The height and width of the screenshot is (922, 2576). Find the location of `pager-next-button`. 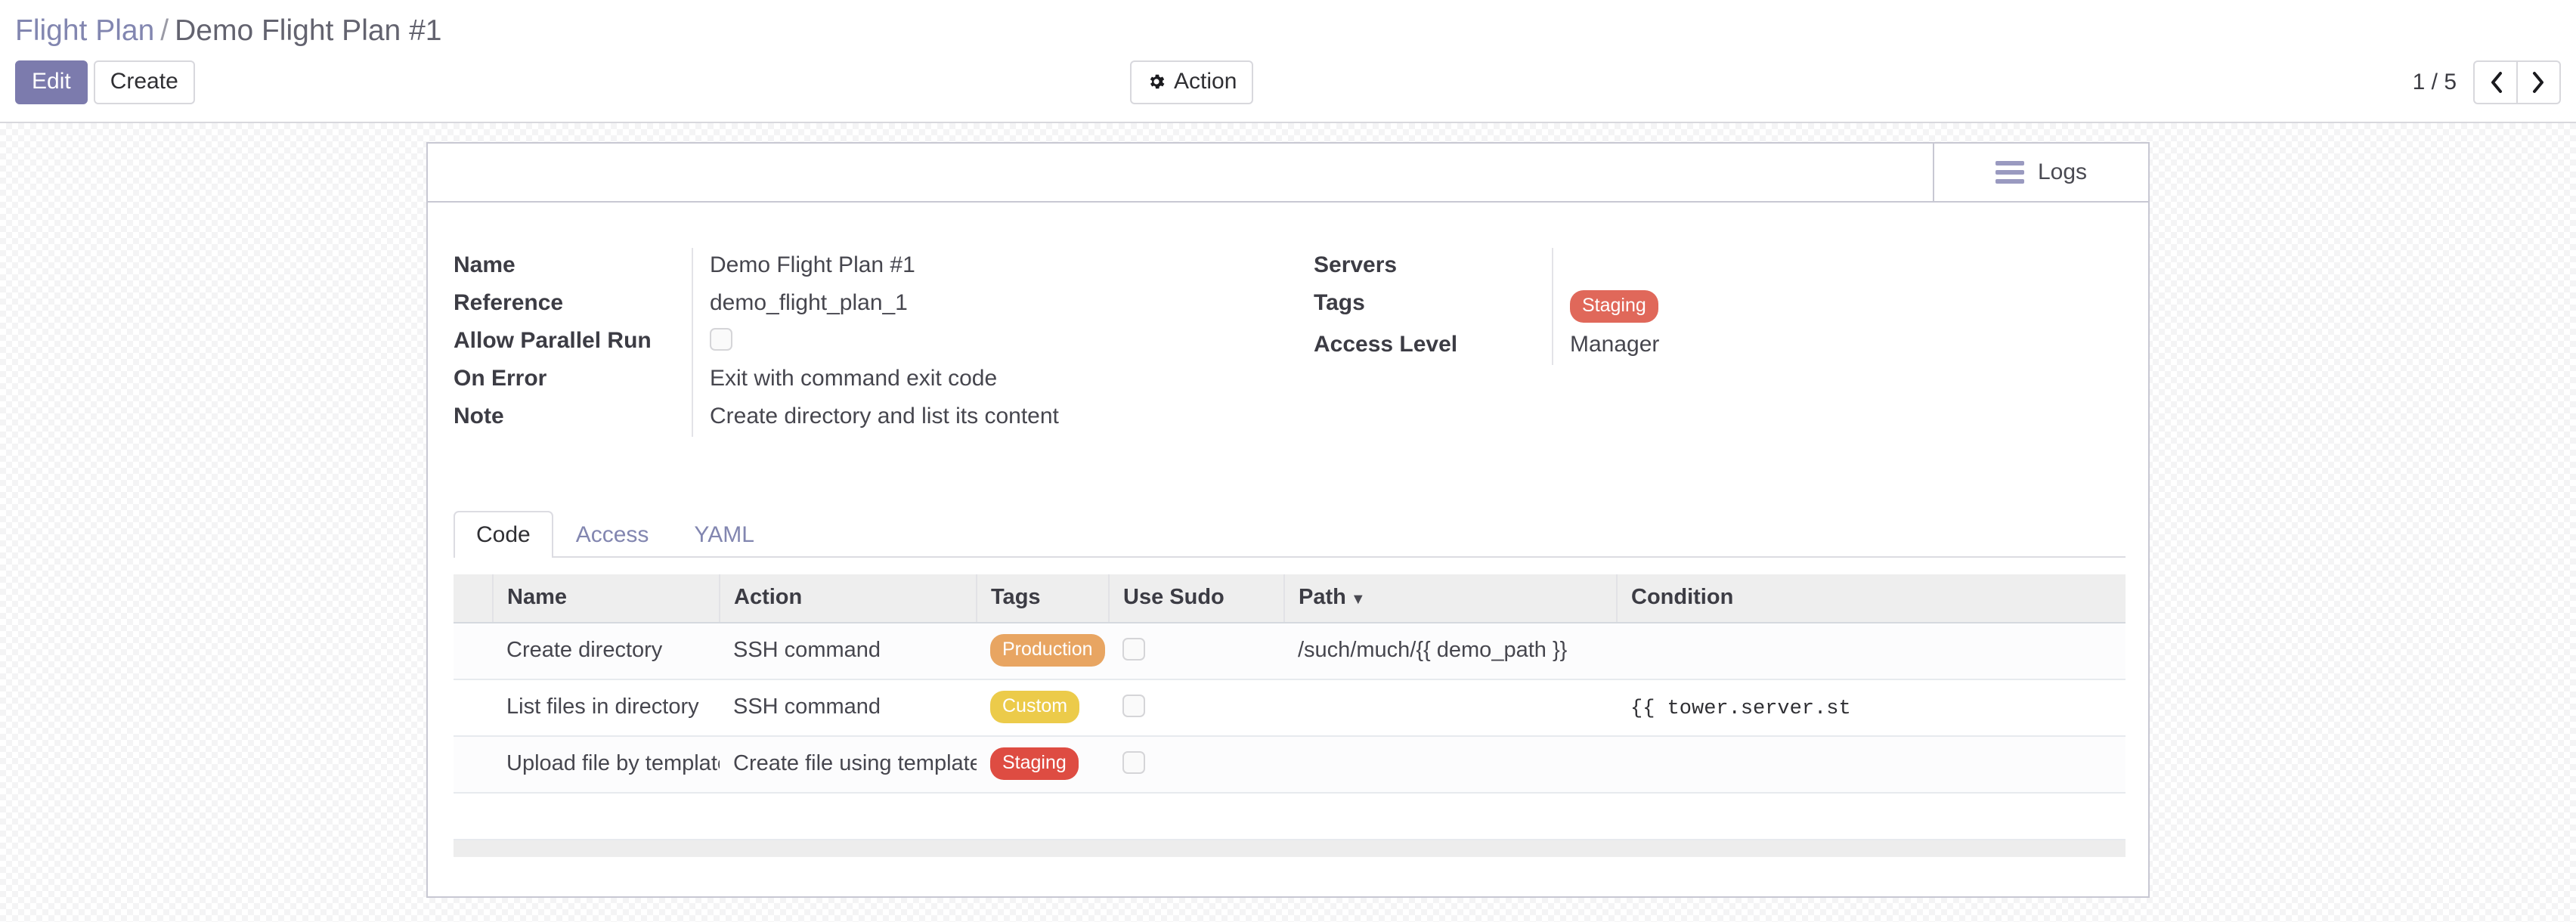

pager-next-button is located at coordinates (2539, 82).